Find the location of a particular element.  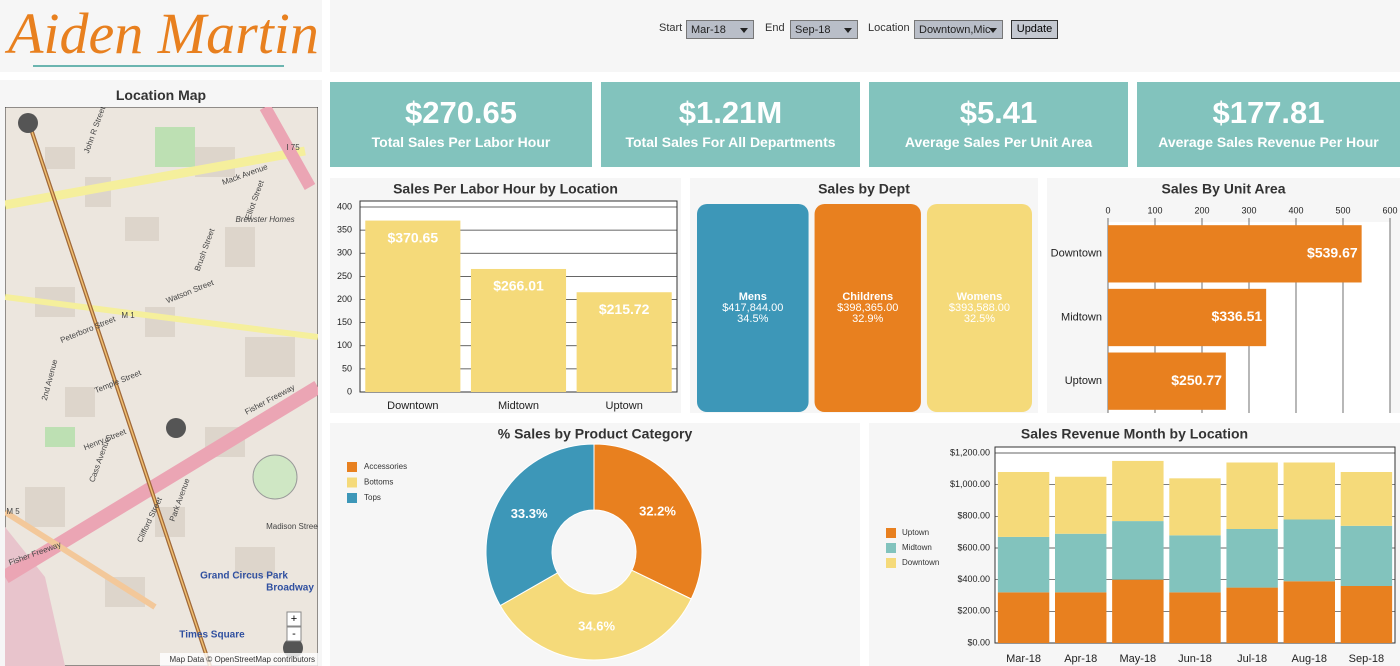

y-tick-label: 350 is located at coordinates (344, 230).